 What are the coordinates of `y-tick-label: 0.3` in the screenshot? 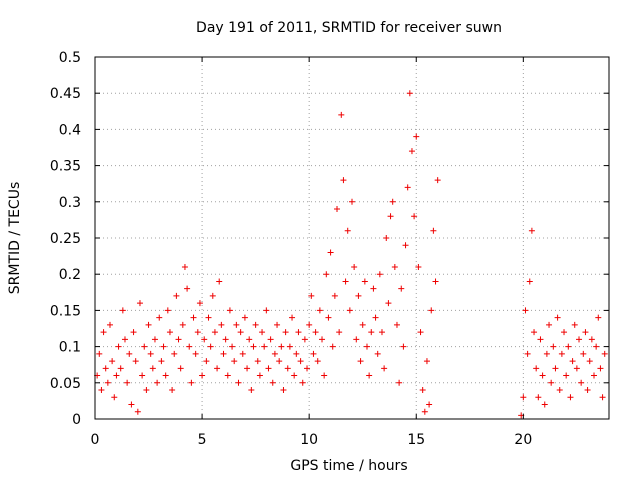 It's located at (70, 203).